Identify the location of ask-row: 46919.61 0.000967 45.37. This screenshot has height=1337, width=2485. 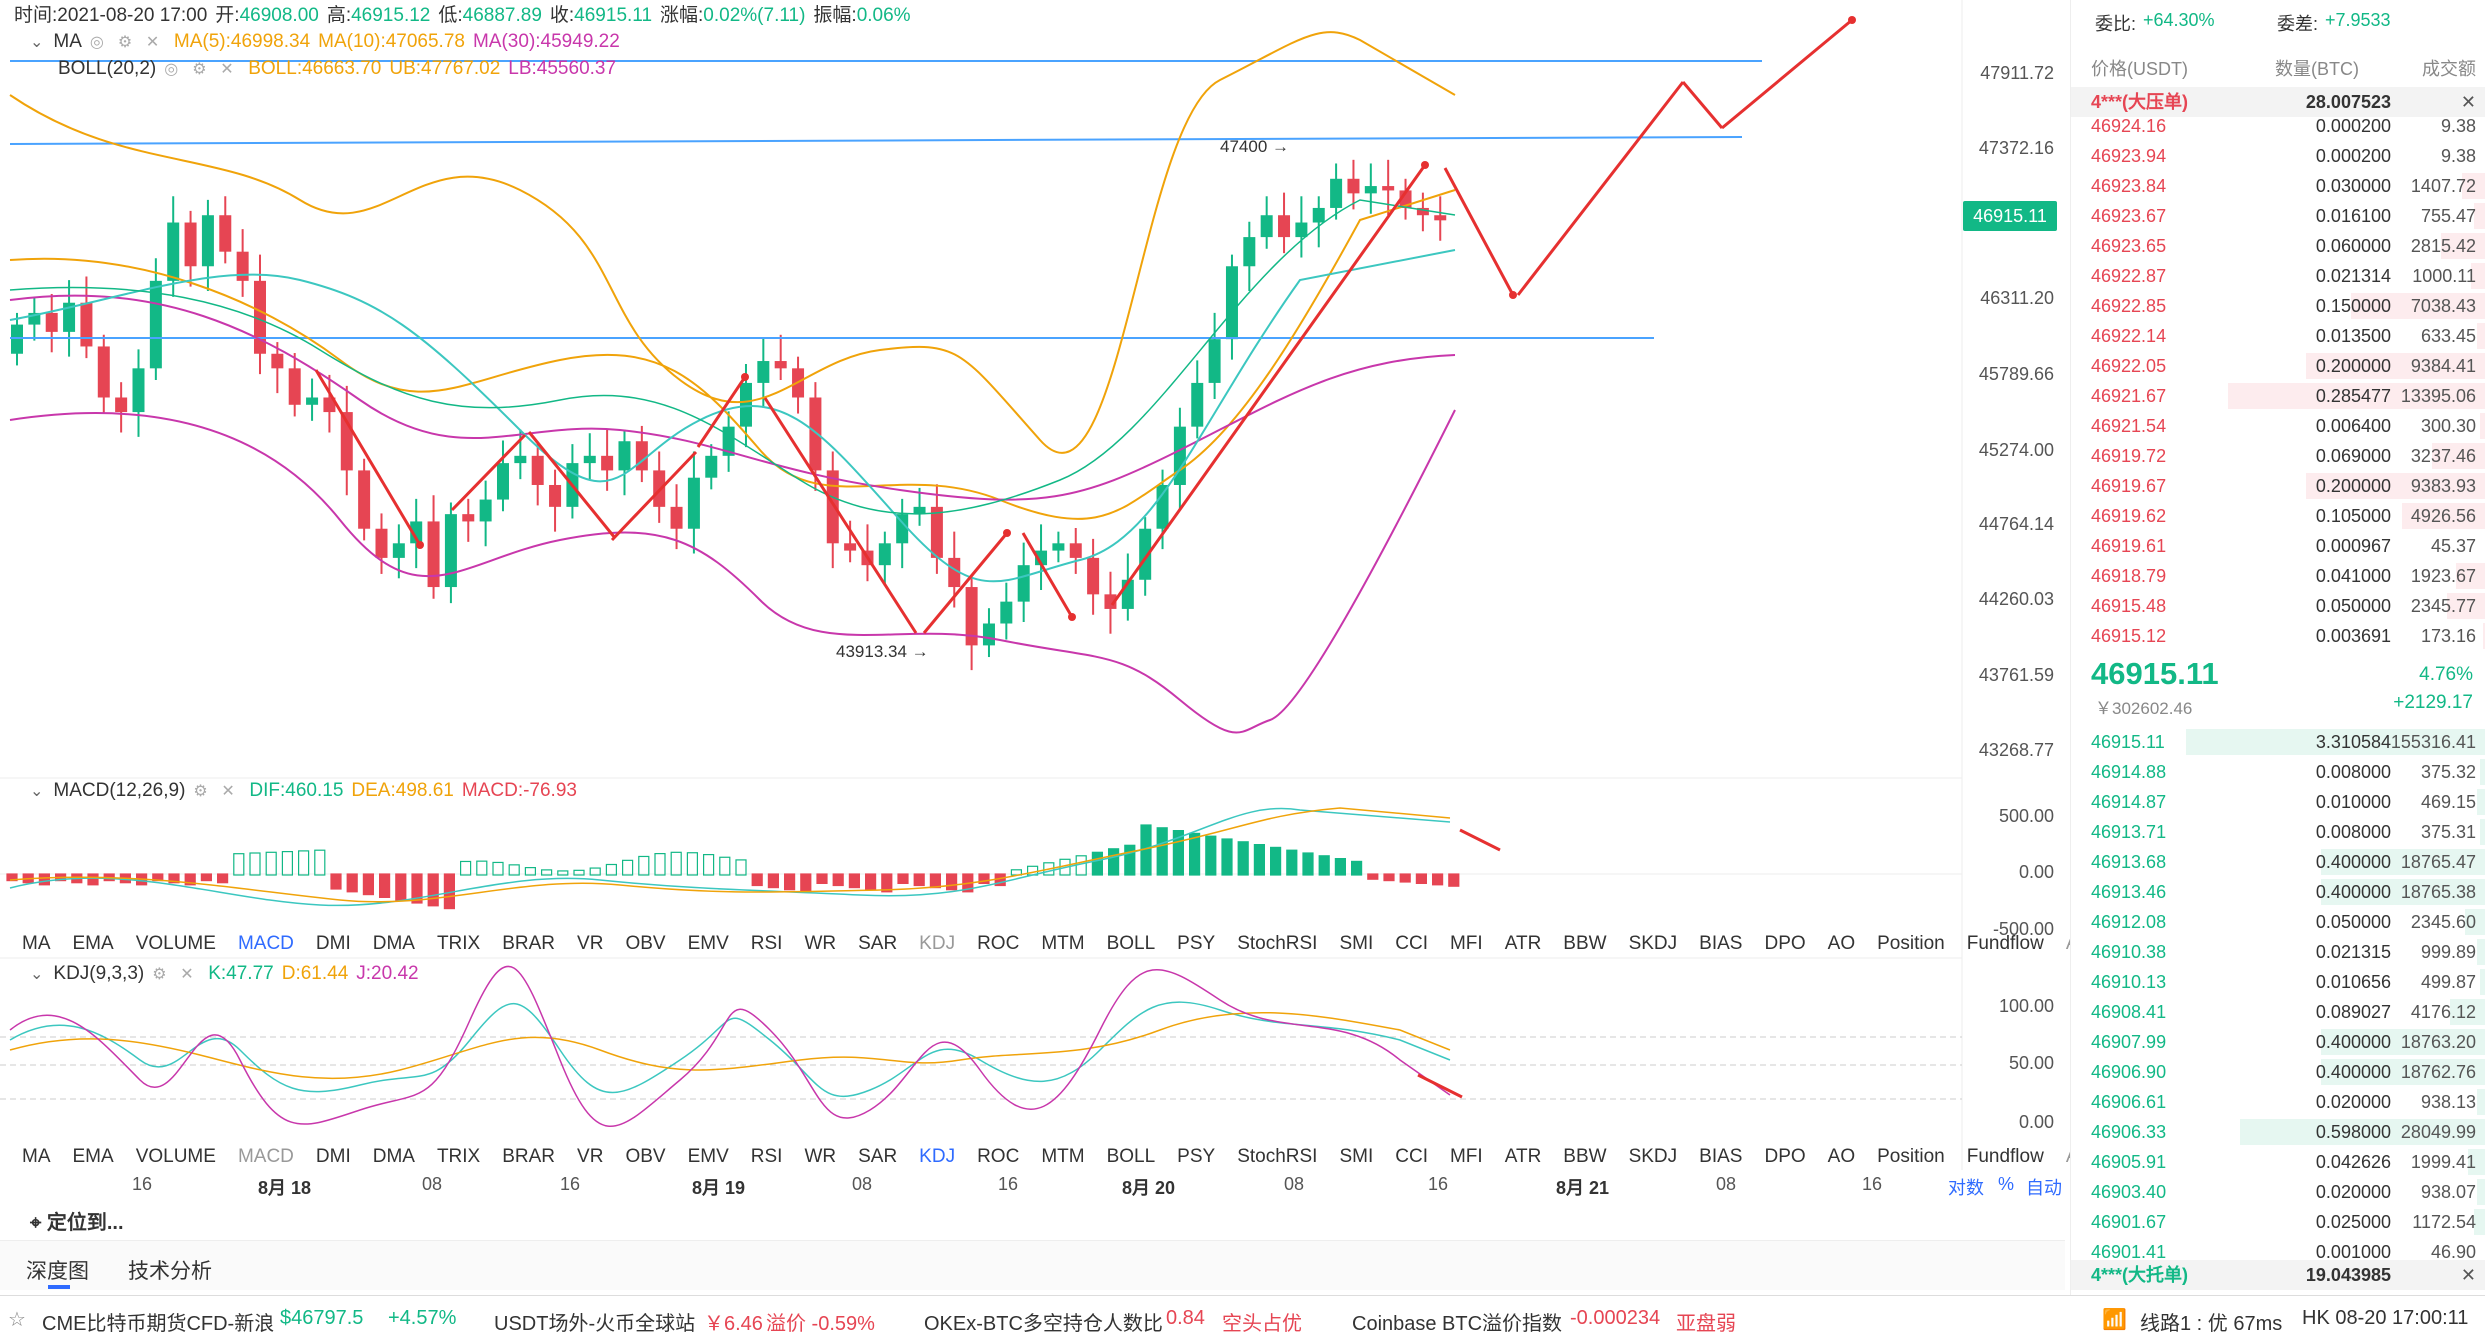
(2278, 546).